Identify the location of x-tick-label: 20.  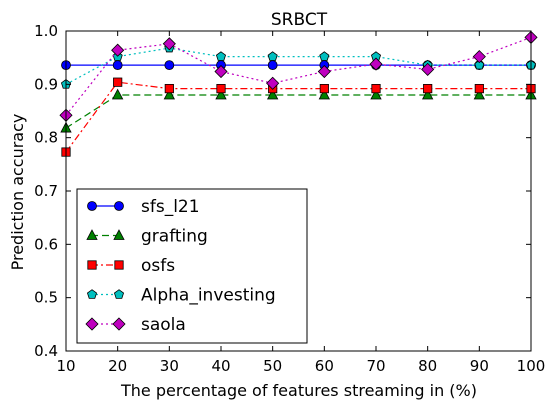
(117, 366).